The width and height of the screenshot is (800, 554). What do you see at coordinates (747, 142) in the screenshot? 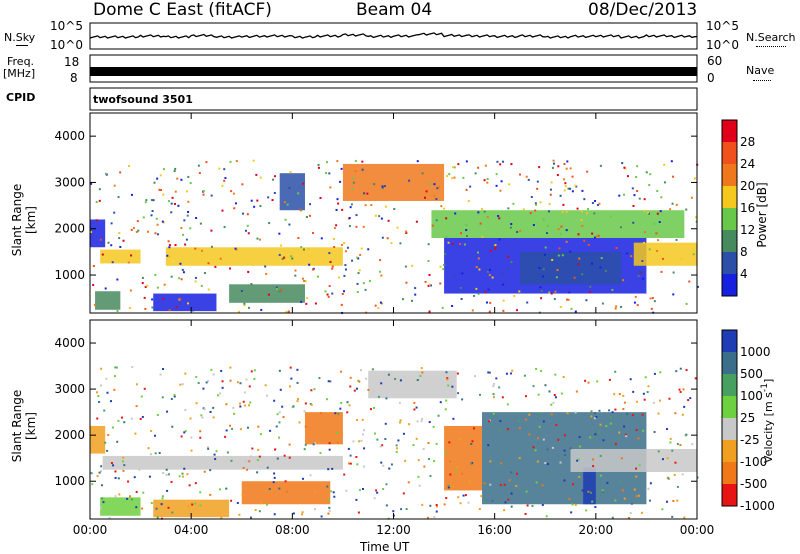
I see `power-colorbar-tick: 28` at bounding box center [747, 142].